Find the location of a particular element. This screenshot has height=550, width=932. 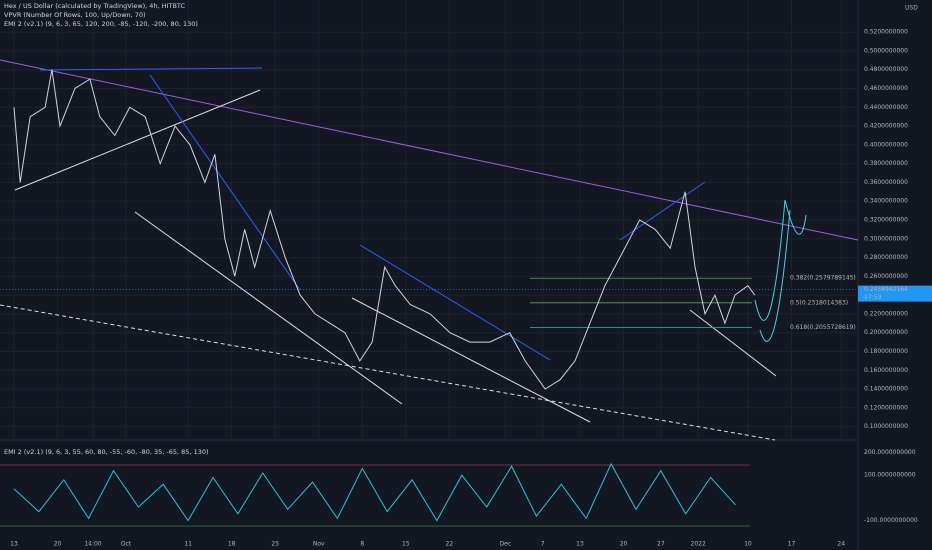

currency-label: USD is located at coordinates (911, 8).